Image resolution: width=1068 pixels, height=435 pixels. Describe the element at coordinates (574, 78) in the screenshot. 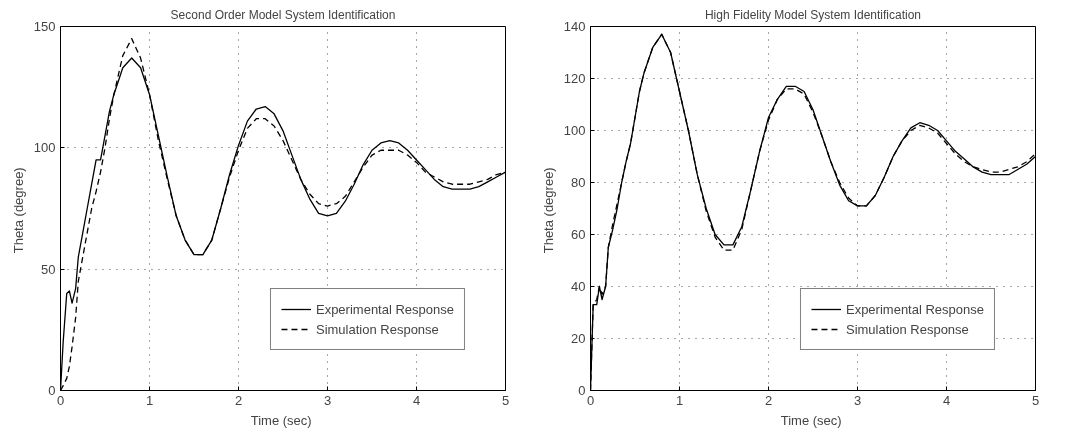

I see `y-tick-label: 120` at that location.